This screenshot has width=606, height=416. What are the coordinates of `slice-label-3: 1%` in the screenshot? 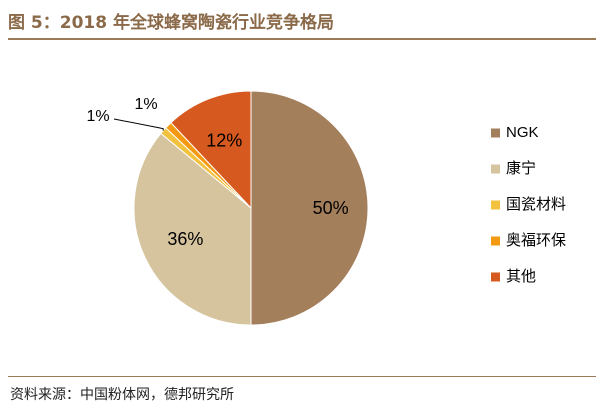 It's located at (97, 116).